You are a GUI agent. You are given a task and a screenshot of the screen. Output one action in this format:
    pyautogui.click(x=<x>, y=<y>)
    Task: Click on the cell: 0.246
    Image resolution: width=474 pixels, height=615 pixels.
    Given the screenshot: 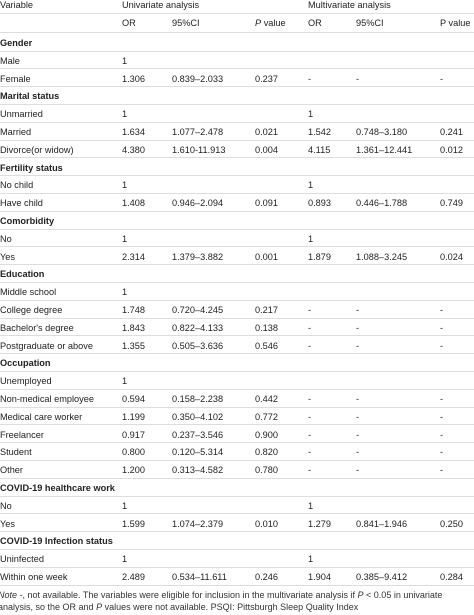 What is the action you would take?
    pyautogui.click(x=266, y=577)
    